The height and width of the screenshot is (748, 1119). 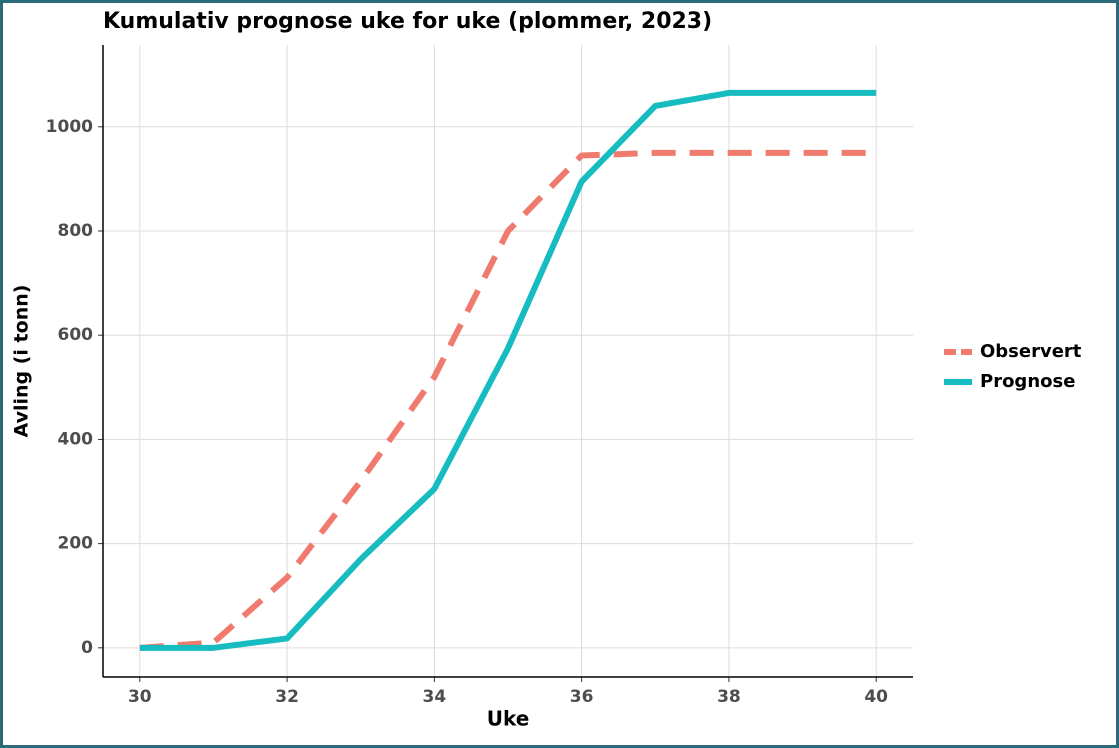 What do you see at coordinates (76, 439) in the screenshot?
I see `y-tick-label: 400` at bounding box center [76, 439].